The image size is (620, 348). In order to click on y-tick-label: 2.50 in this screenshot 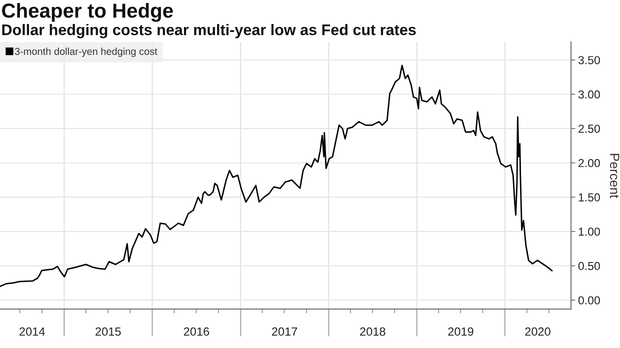, I will do `click(589, 128)`.